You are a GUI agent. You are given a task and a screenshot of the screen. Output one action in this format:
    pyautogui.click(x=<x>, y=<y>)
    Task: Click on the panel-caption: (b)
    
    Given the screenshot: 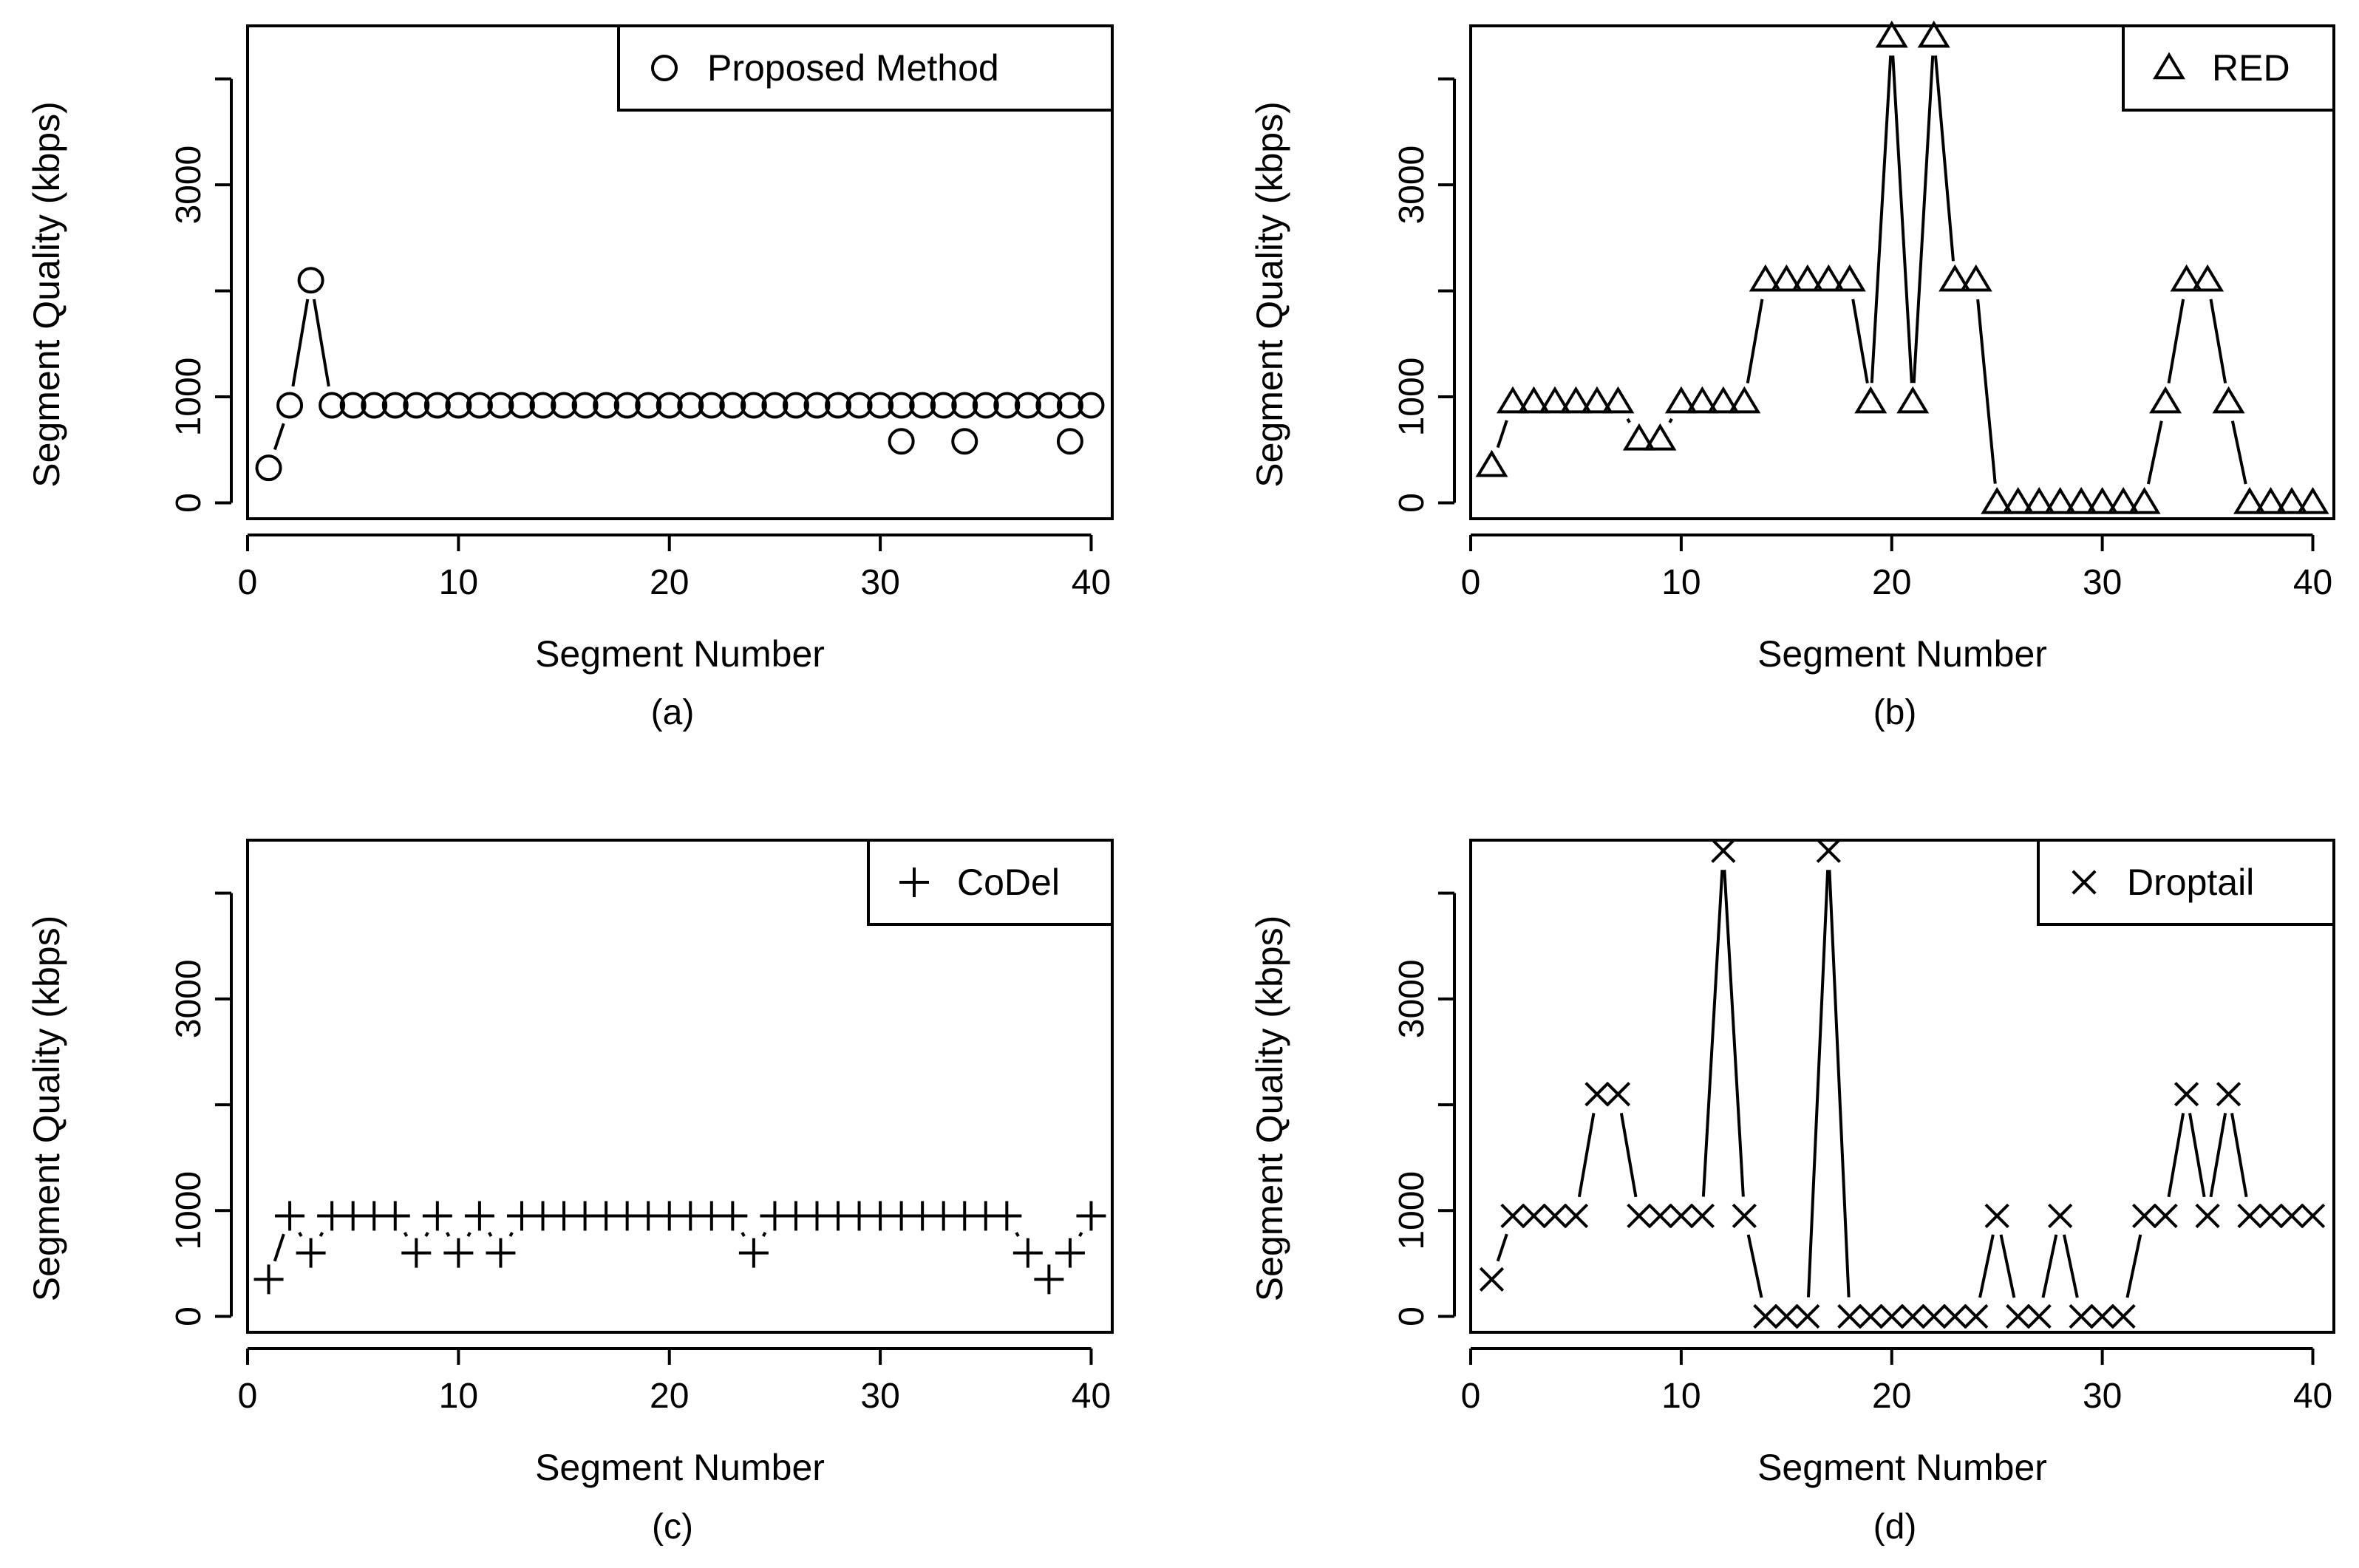 What is the action you would take?
    pyautogui.click(x=1895, y=712)
    